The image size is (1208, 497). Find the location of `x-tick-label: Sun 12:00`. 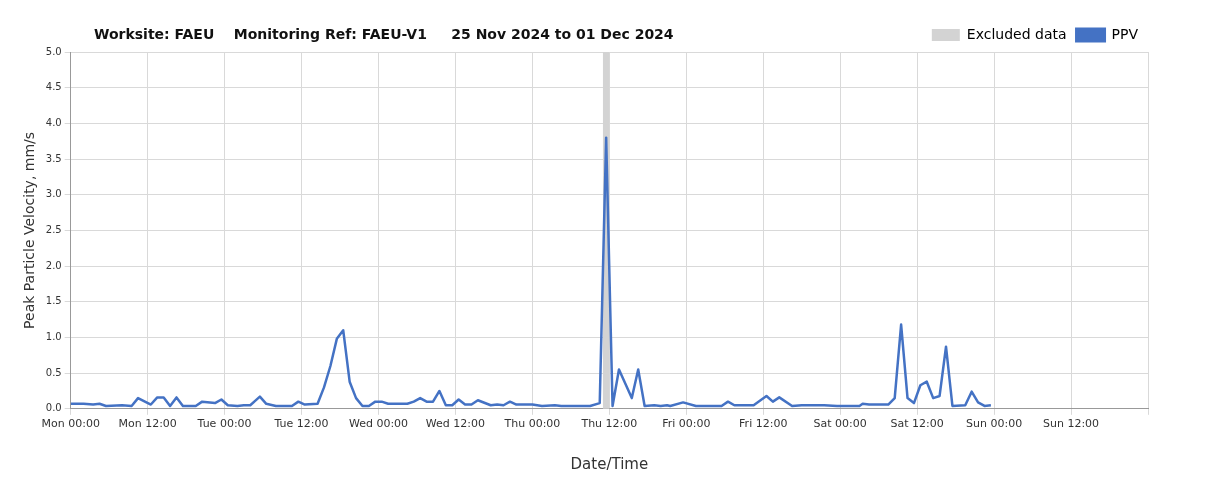

x-tick-label: Sun 12:00 is located at coordinates (1071, 424).